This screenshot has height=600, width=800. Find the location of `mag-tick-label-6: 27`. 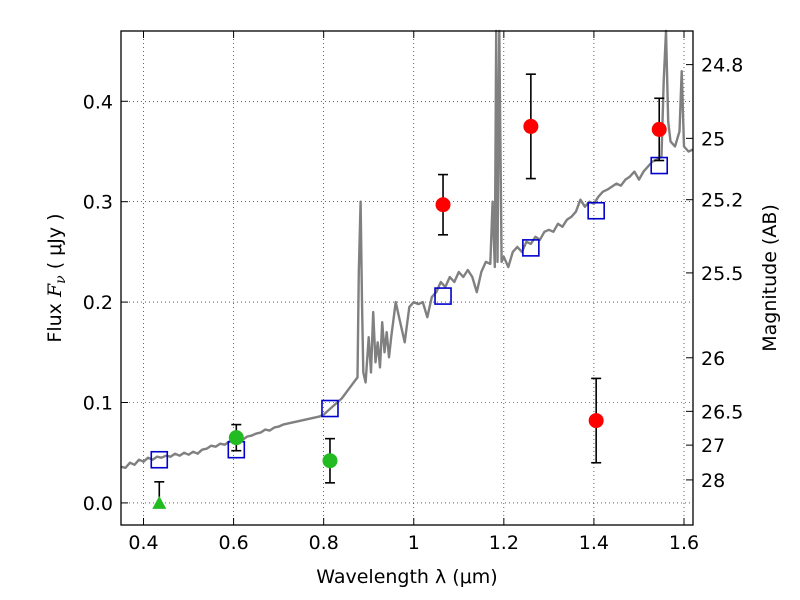

mag-tick-label-6: 27 is located at coordinates (713, 446).